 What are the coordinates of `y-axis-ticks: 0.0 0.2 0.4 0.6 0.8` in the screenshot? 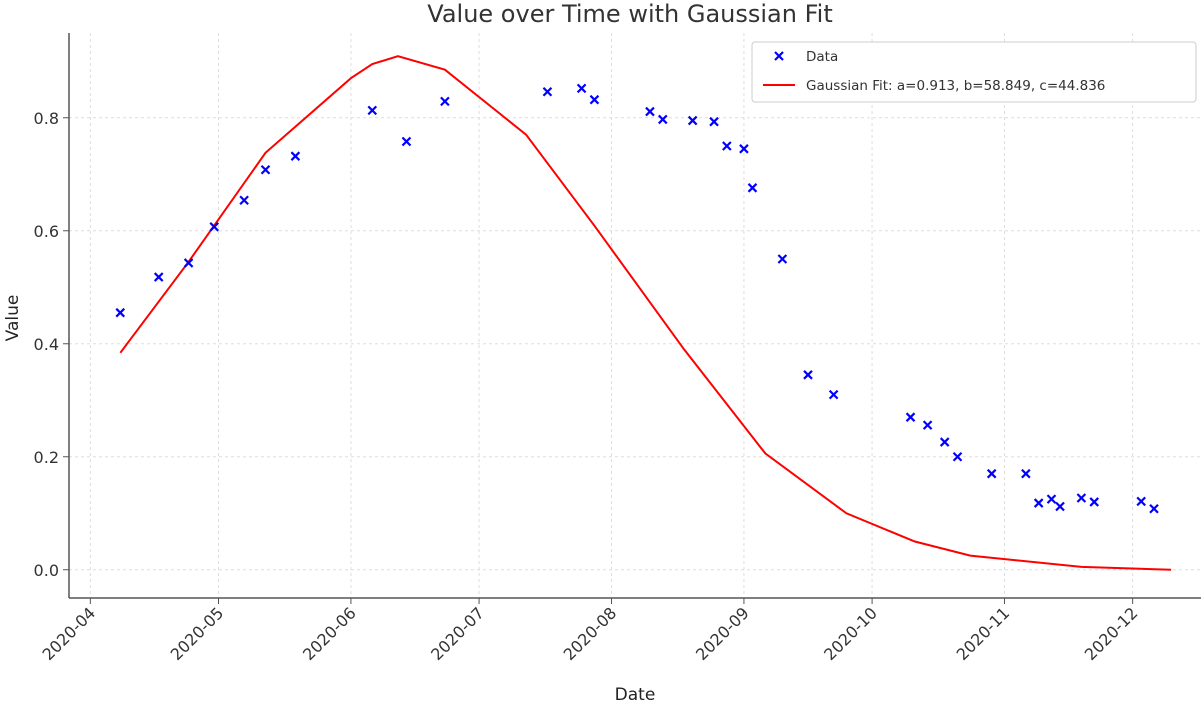 It's located at (51, 344).